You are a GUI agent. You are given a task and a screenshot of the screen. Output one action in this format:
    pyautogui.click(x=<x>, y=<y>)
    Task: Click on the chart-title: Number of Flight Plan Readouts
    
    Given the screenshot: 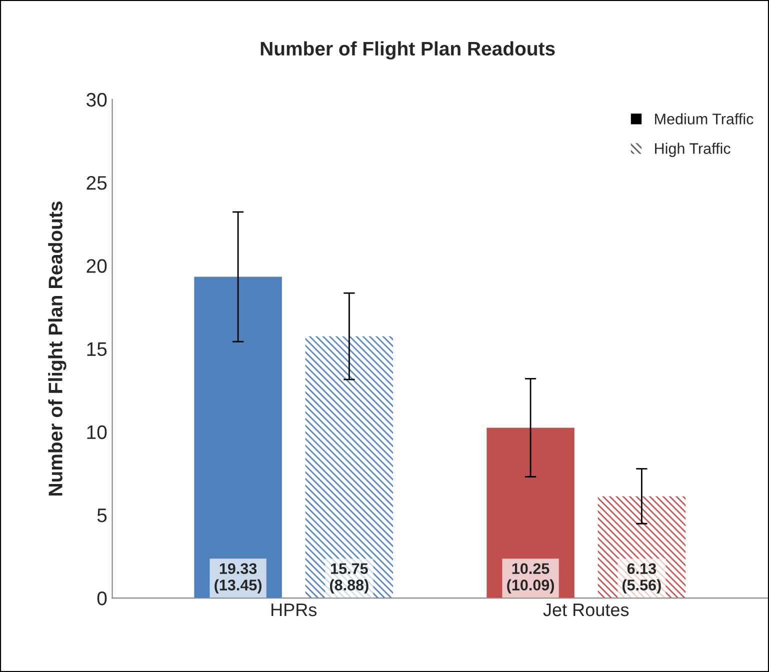 What is the action you would take?
    pyautogui.click(x=407, y=50)
    